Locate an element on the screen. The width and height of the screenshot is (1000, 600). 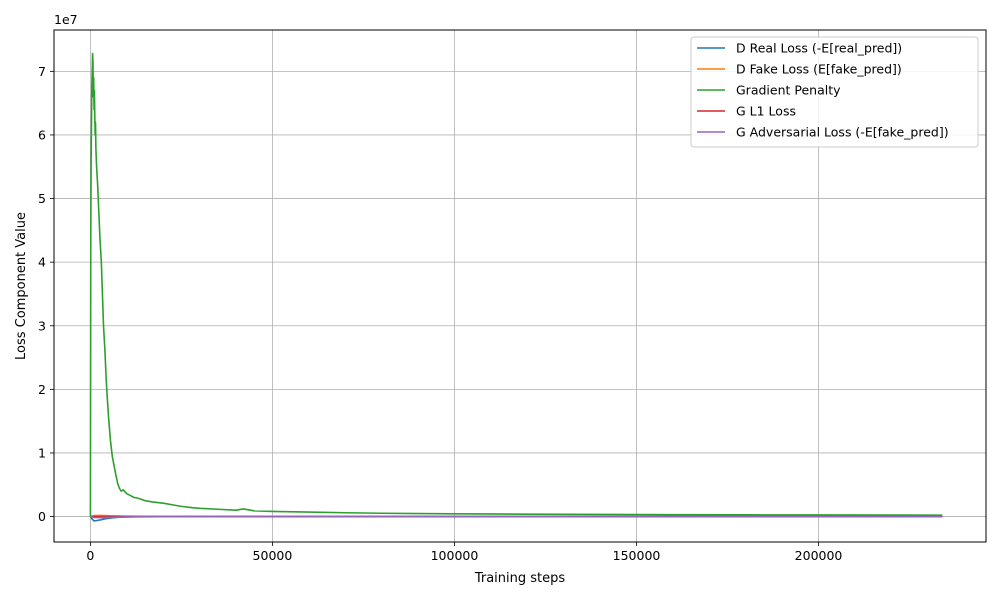
y-tick-label: 6 is located at coordinates (42, 134).